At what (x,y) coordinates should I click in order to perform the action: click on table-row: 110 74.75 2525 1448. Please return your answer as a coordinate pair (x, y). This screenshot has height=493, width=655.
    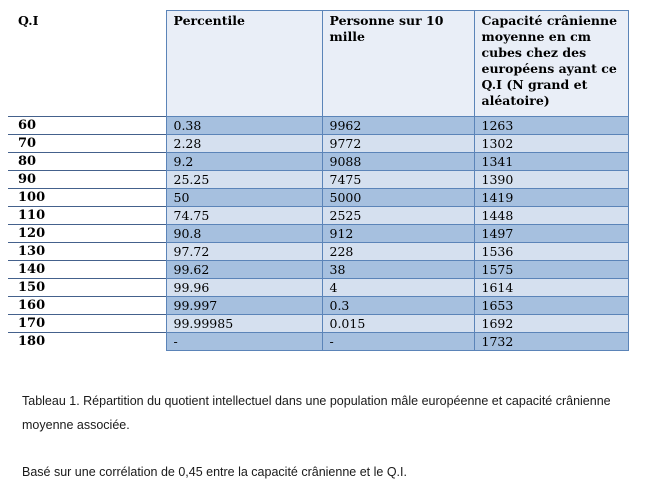
    Looking at the image, I should click on (318, 215).